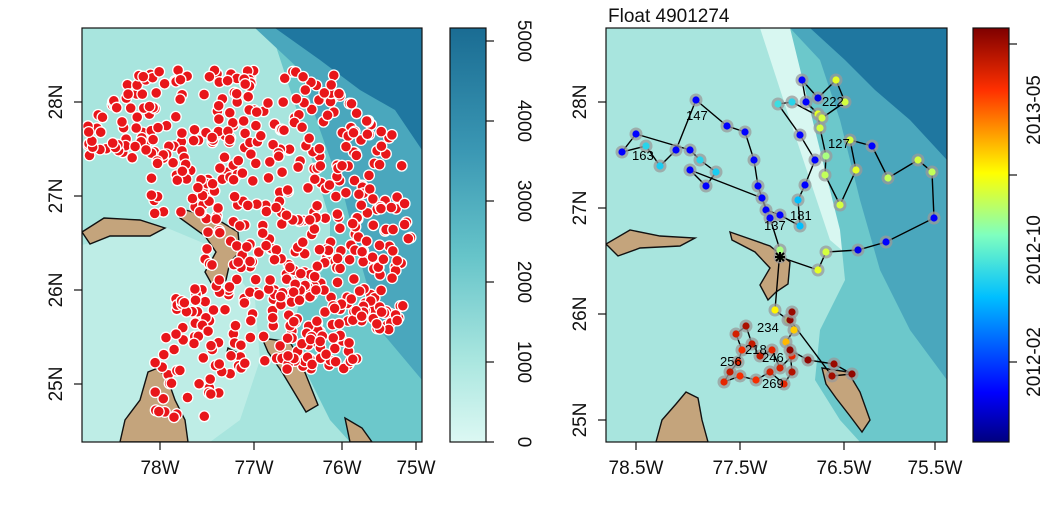 The width and height of the screenshot is (1050, 525). What do you see at coordinates (580, 420) in the screenshot?
I see `right-y-tick-25n: 25N` at bounding box center [580, 420].